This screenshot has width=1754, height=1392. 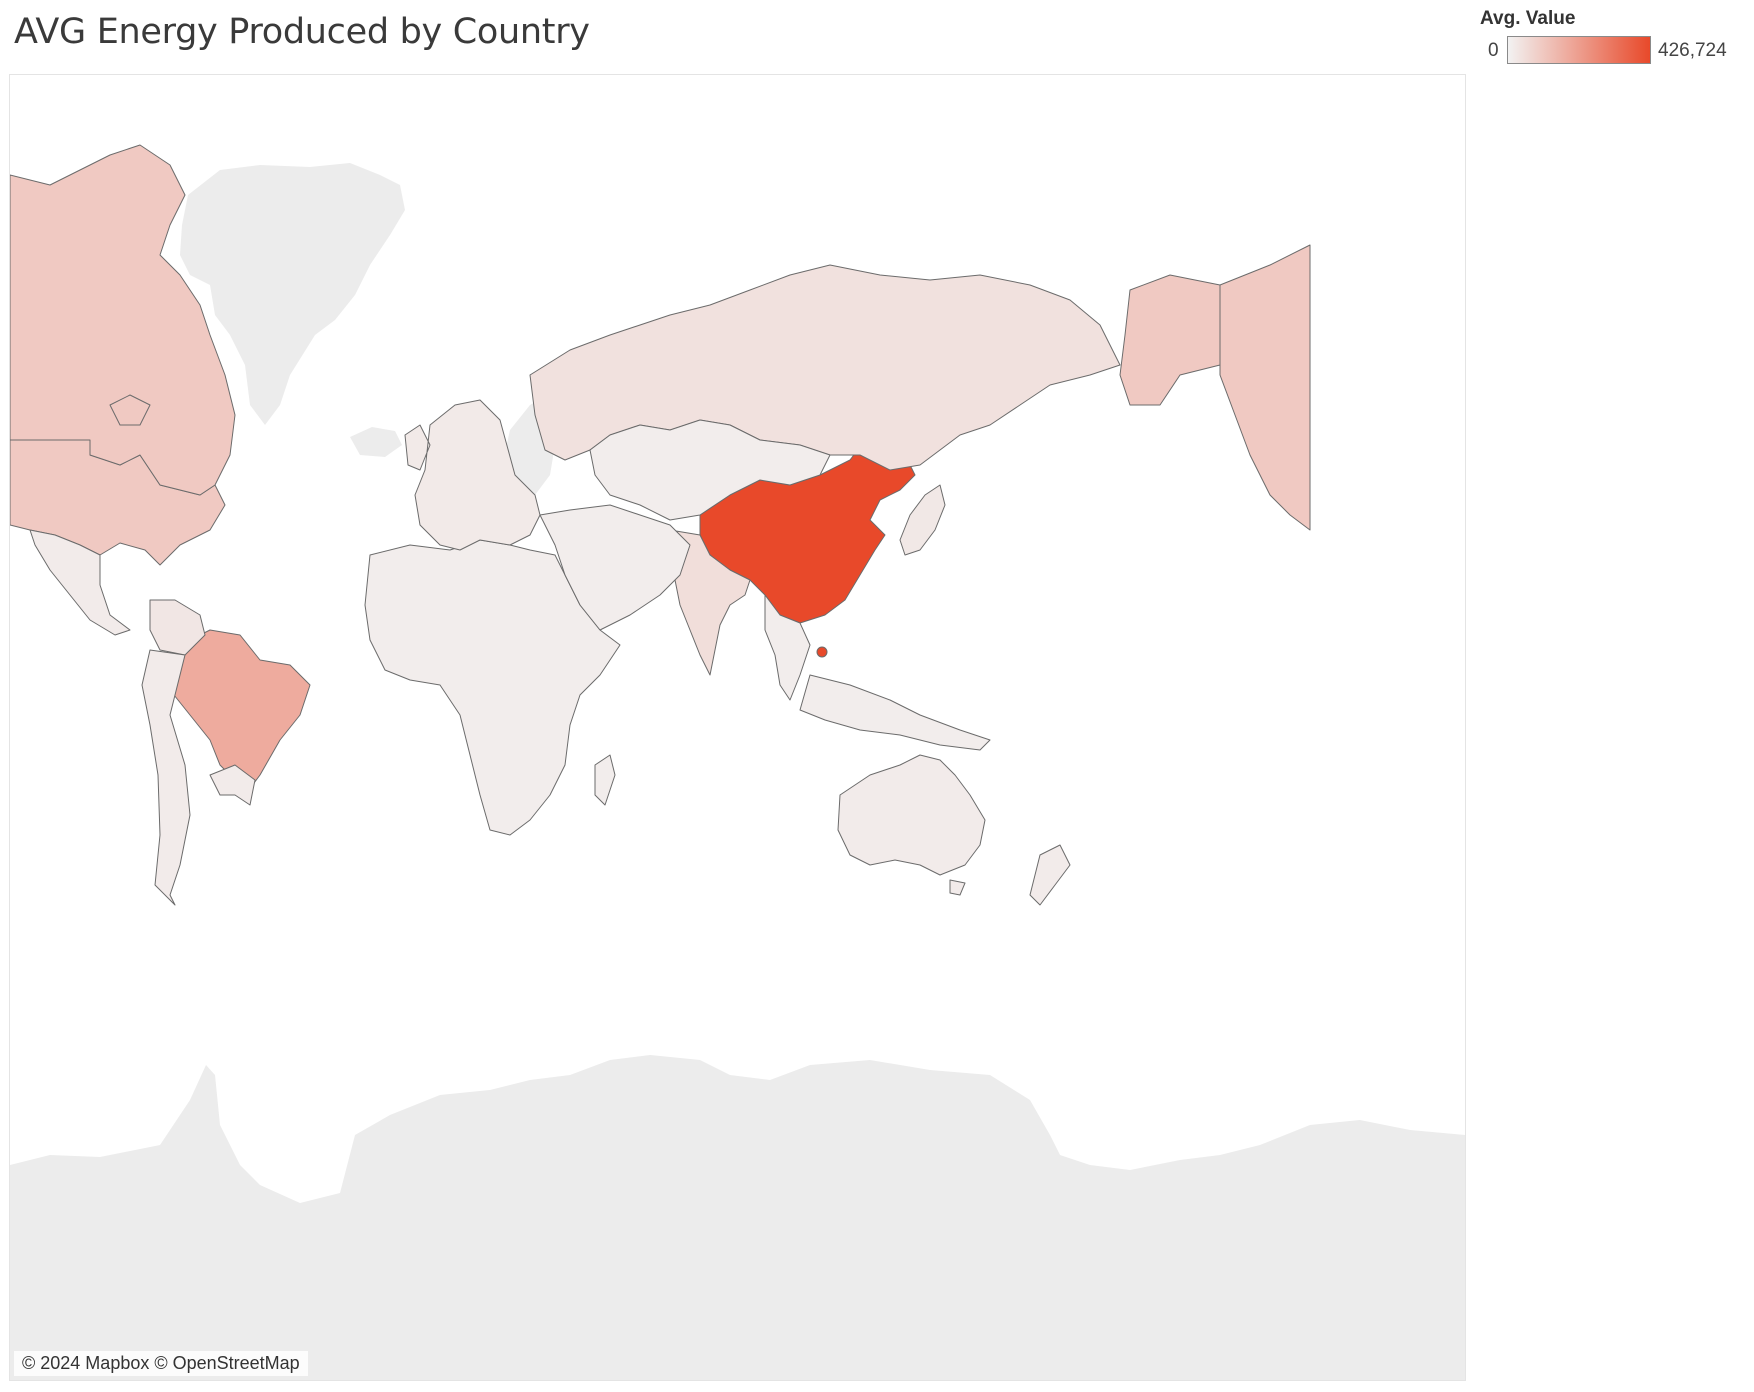 I want to click on country-southeast-asia, so click(x=877, y=672).